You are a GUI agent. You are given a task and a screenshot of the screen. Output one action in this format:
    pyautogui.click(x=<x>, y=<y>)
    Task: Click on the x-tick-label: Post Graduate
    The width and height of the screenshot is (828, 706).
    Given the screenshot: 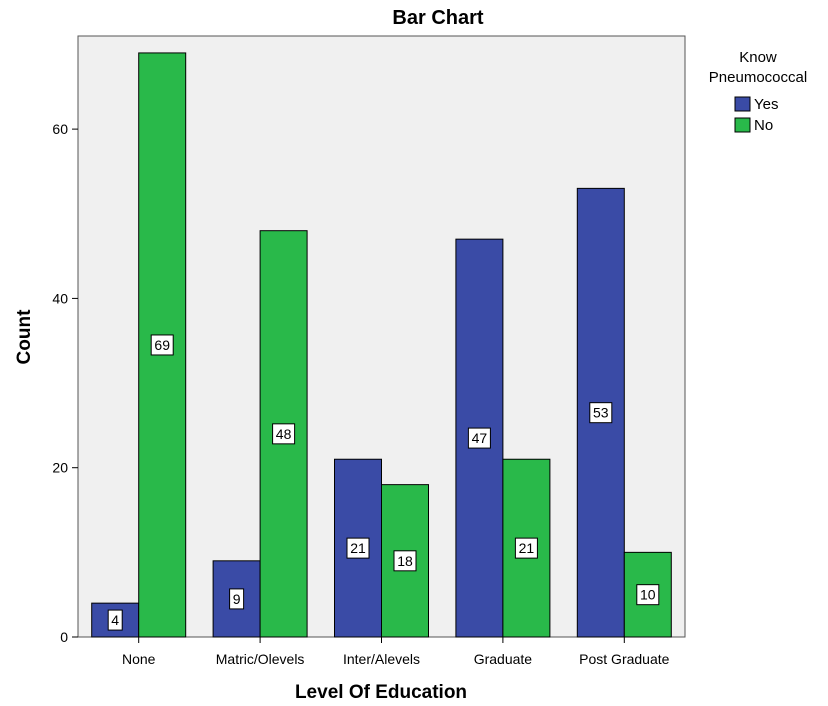 What is the action you would take?
    pyautogui.click(x=624, y=659)
    